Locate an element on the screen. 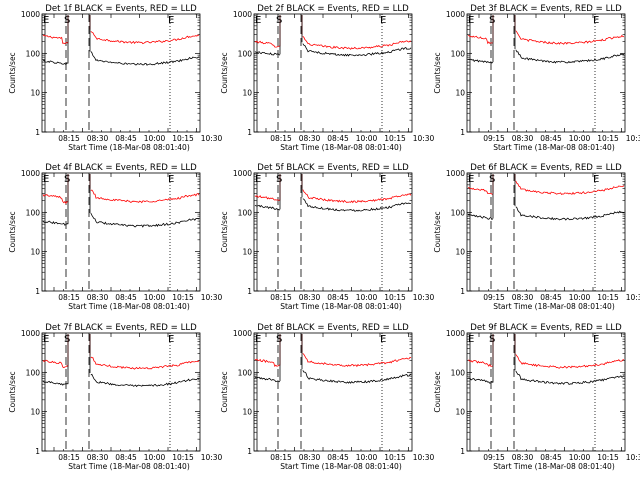 The height and width of the screenshot is (484, 640). panel-title: Det 2f BLACK = Events, RED = LLD is located at coordinates (333, 9).